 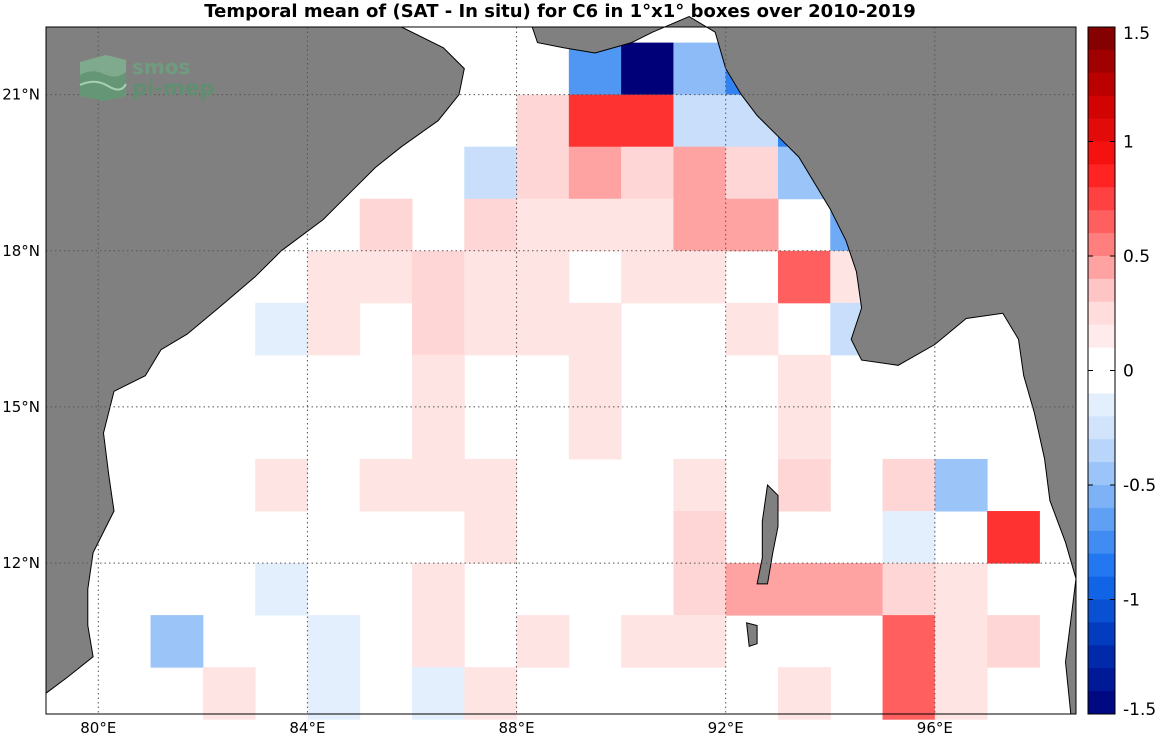 What do you see at coordinates (21, 407) in the screenshot?
I see `lat-tick-label: 15°N` at bounding box center [21, 407].